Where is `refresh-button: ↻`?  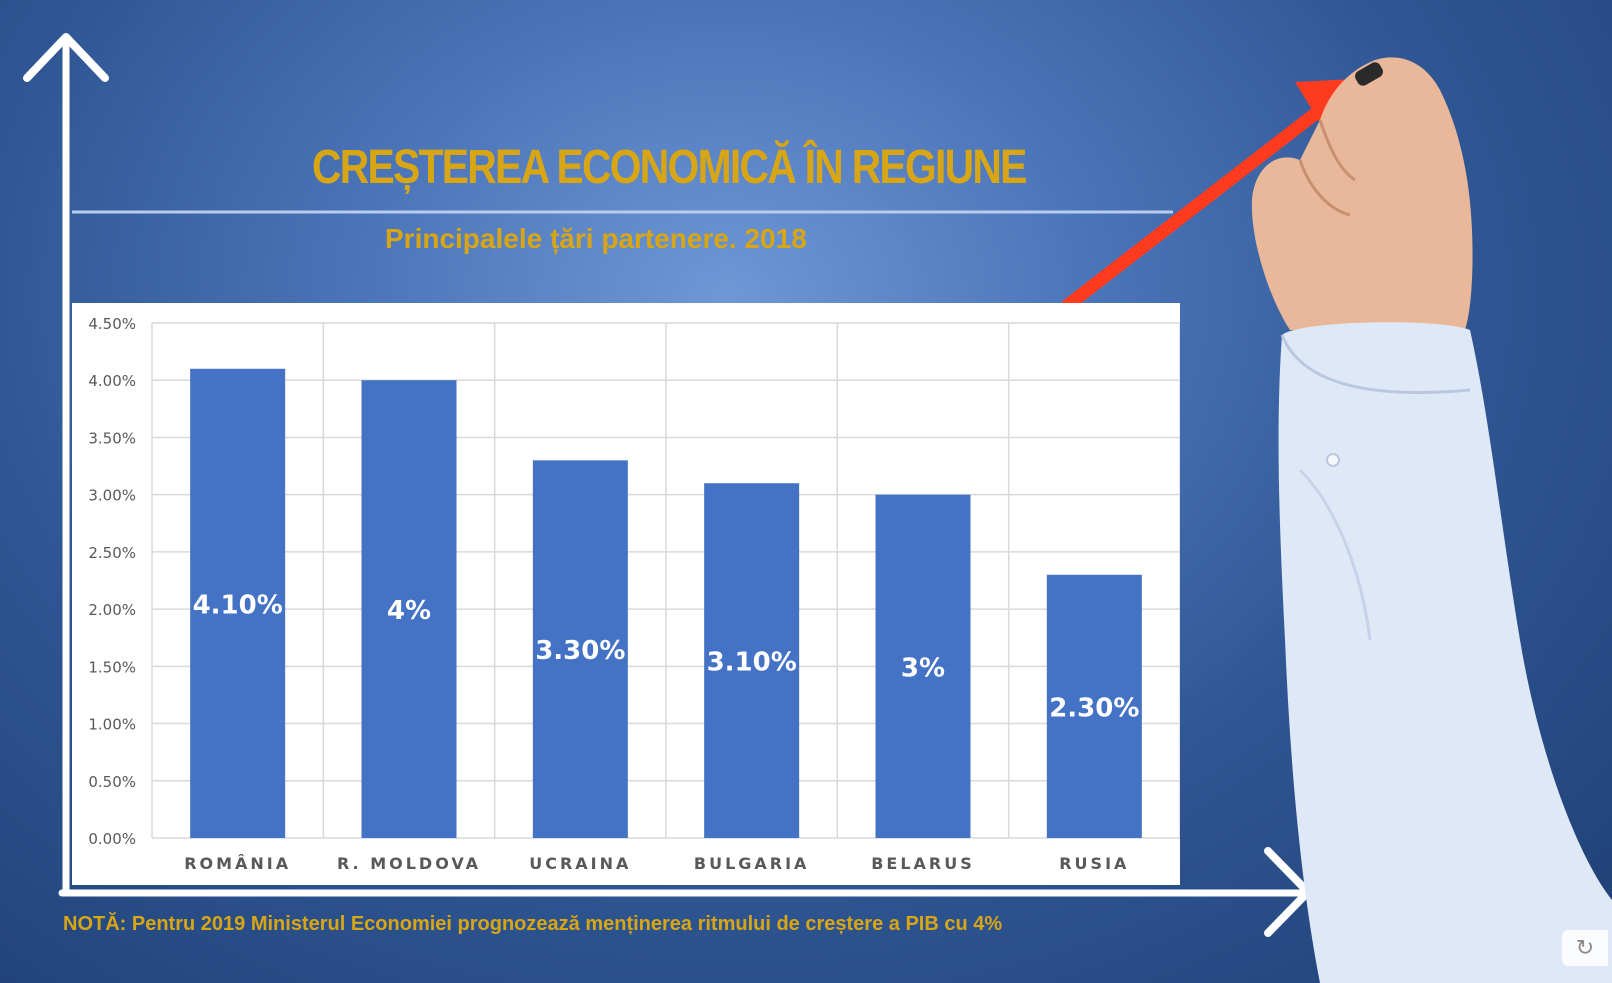 refresh-button: ↻ is located at coordinates (1585, 948).